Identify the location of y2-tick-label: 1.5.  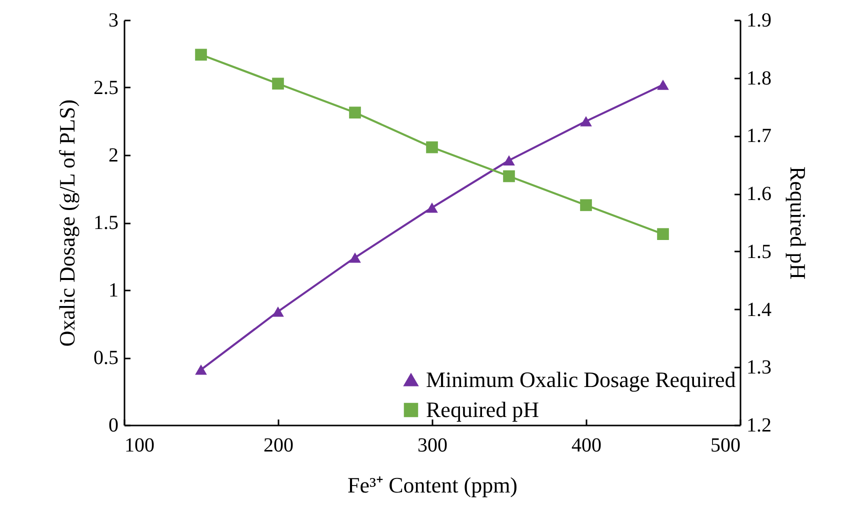
(759, 251).